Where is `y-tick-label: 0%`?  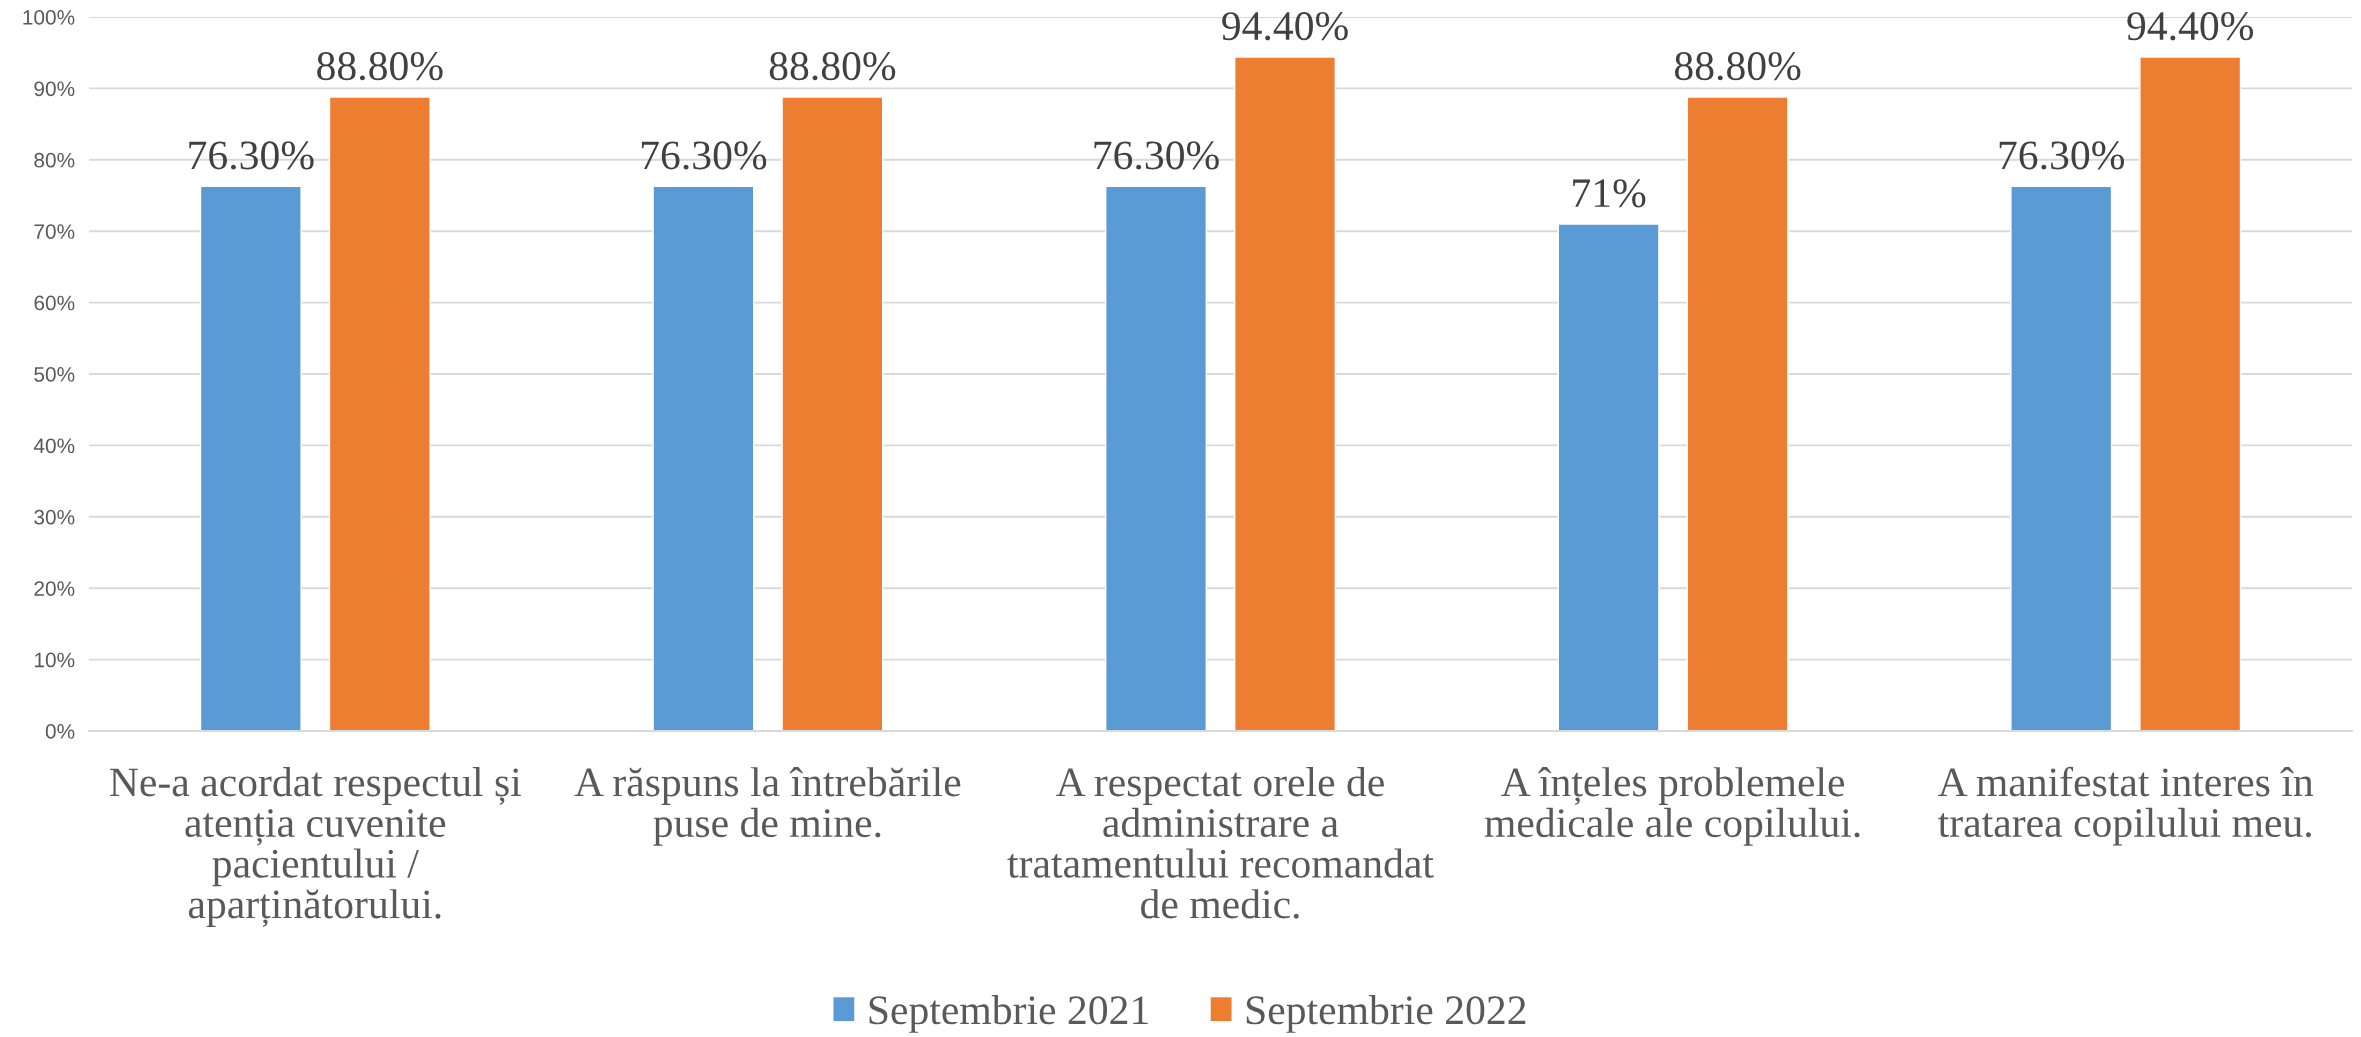 y-tick-label: 0% is located at coordinates (60, 731).